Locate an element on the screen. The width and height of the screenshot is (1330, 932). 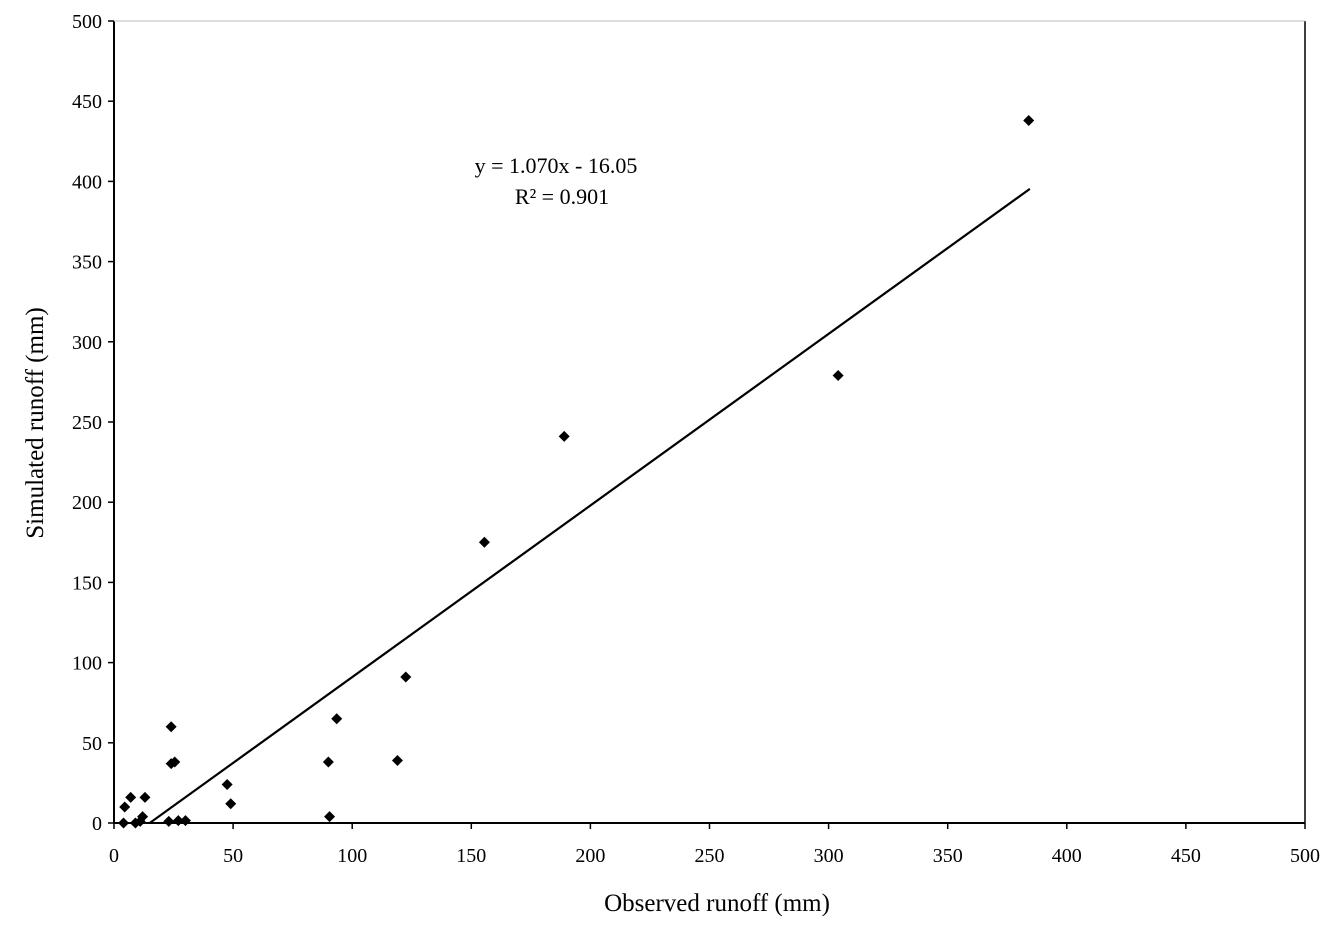
x-tick-label: 300 is located at coordinates (829, 856).